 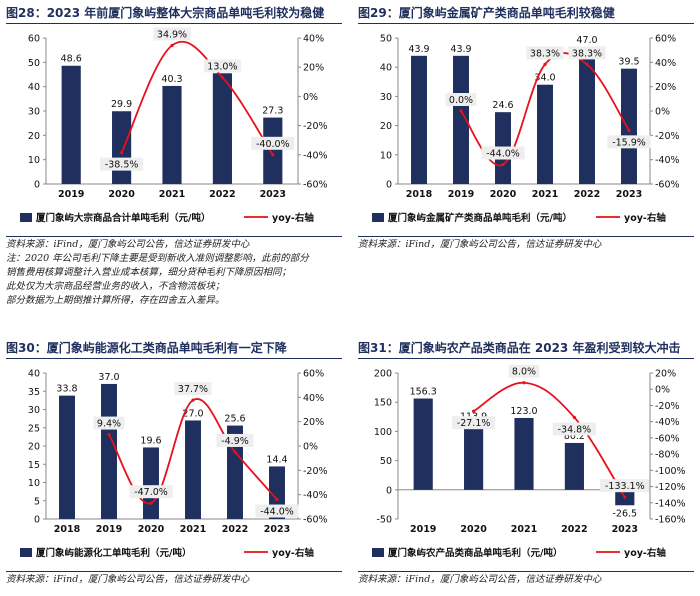 I want to click on bar-value-label: 19.6, so click(x=150, y=440).